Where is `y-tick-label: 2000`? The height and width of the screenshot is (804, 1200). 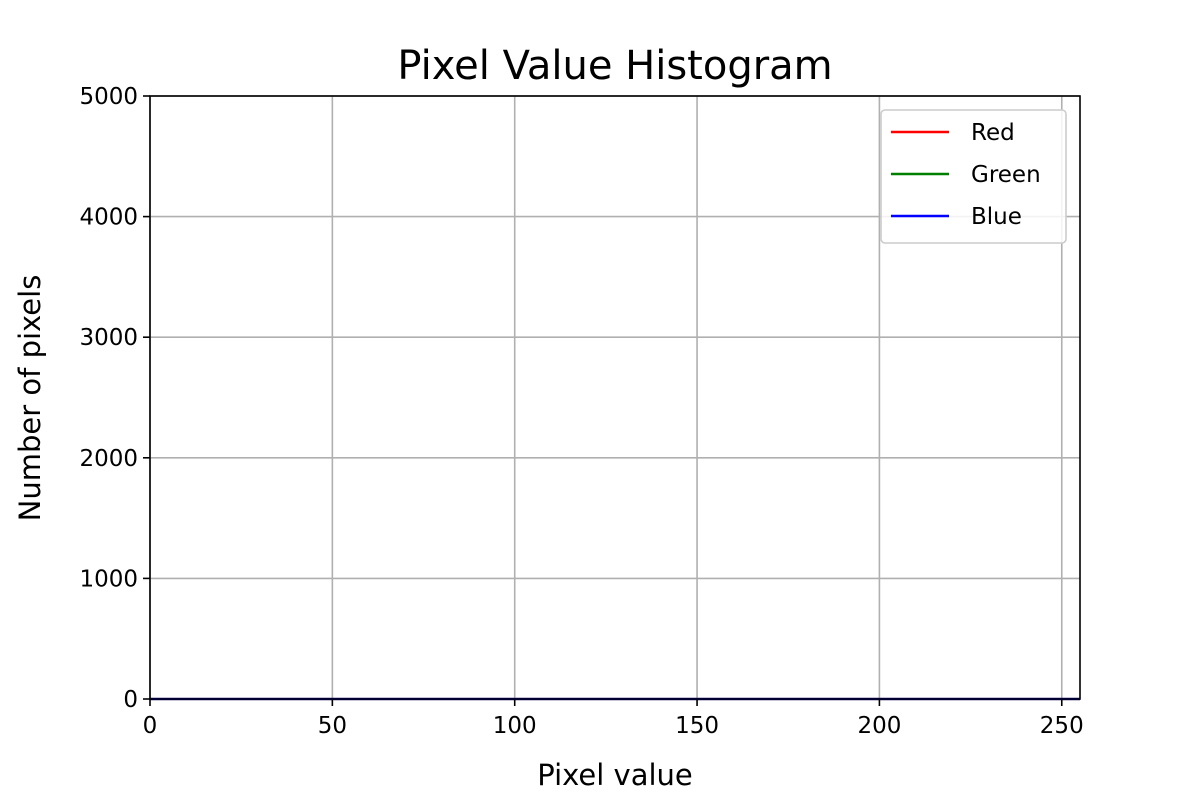
y-tick-label: 2000 is located at coordinates (108, 459).